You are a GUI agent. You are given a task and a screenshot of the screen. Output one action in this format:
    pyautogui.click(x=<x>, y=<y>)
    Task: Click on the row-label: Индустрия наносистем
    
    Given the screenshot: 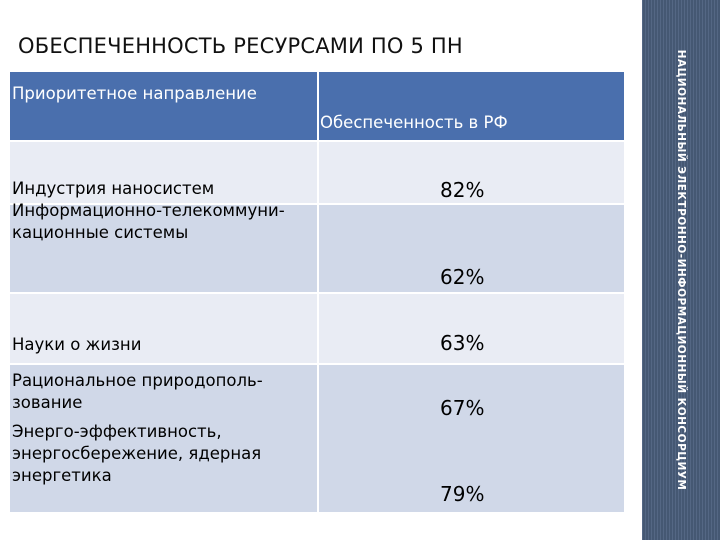 What is the action you would take?
    pyautogui.click(x=113, y=188)
    